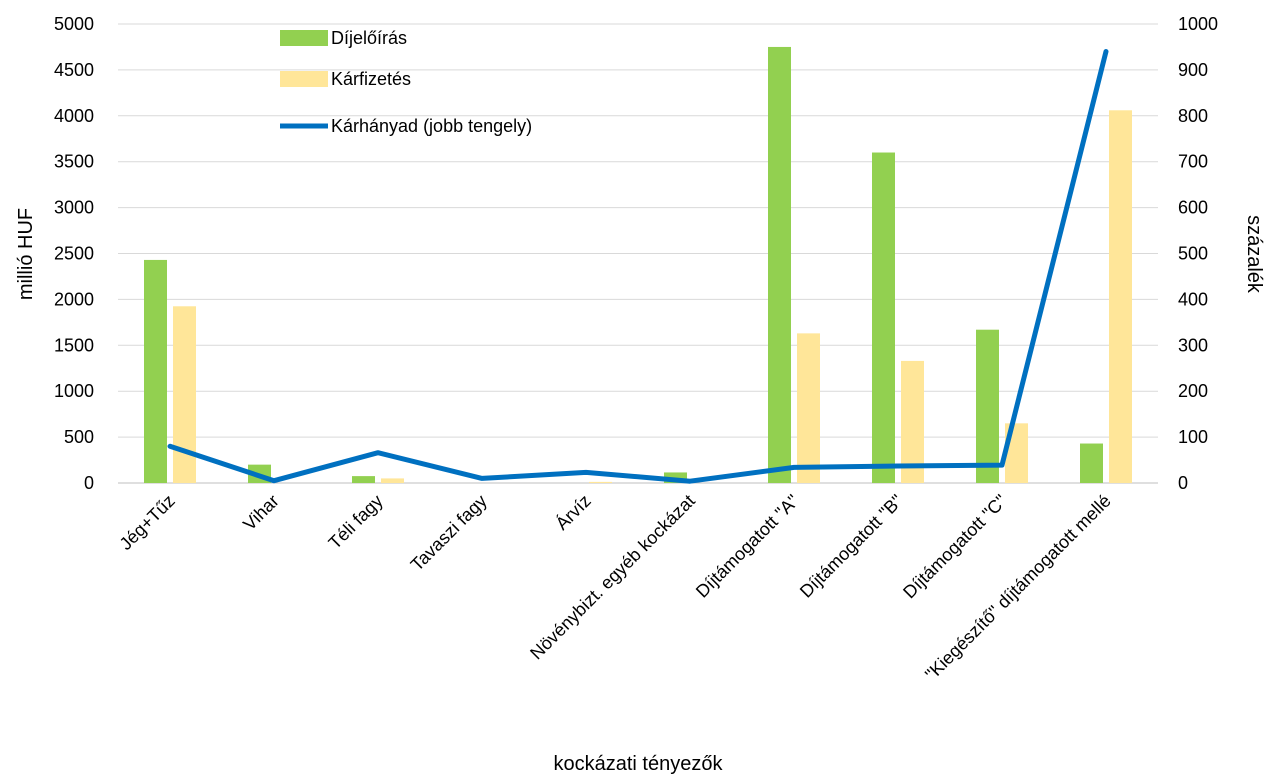  I want to click on y2-tick-label: 700, so click(1193, 162).